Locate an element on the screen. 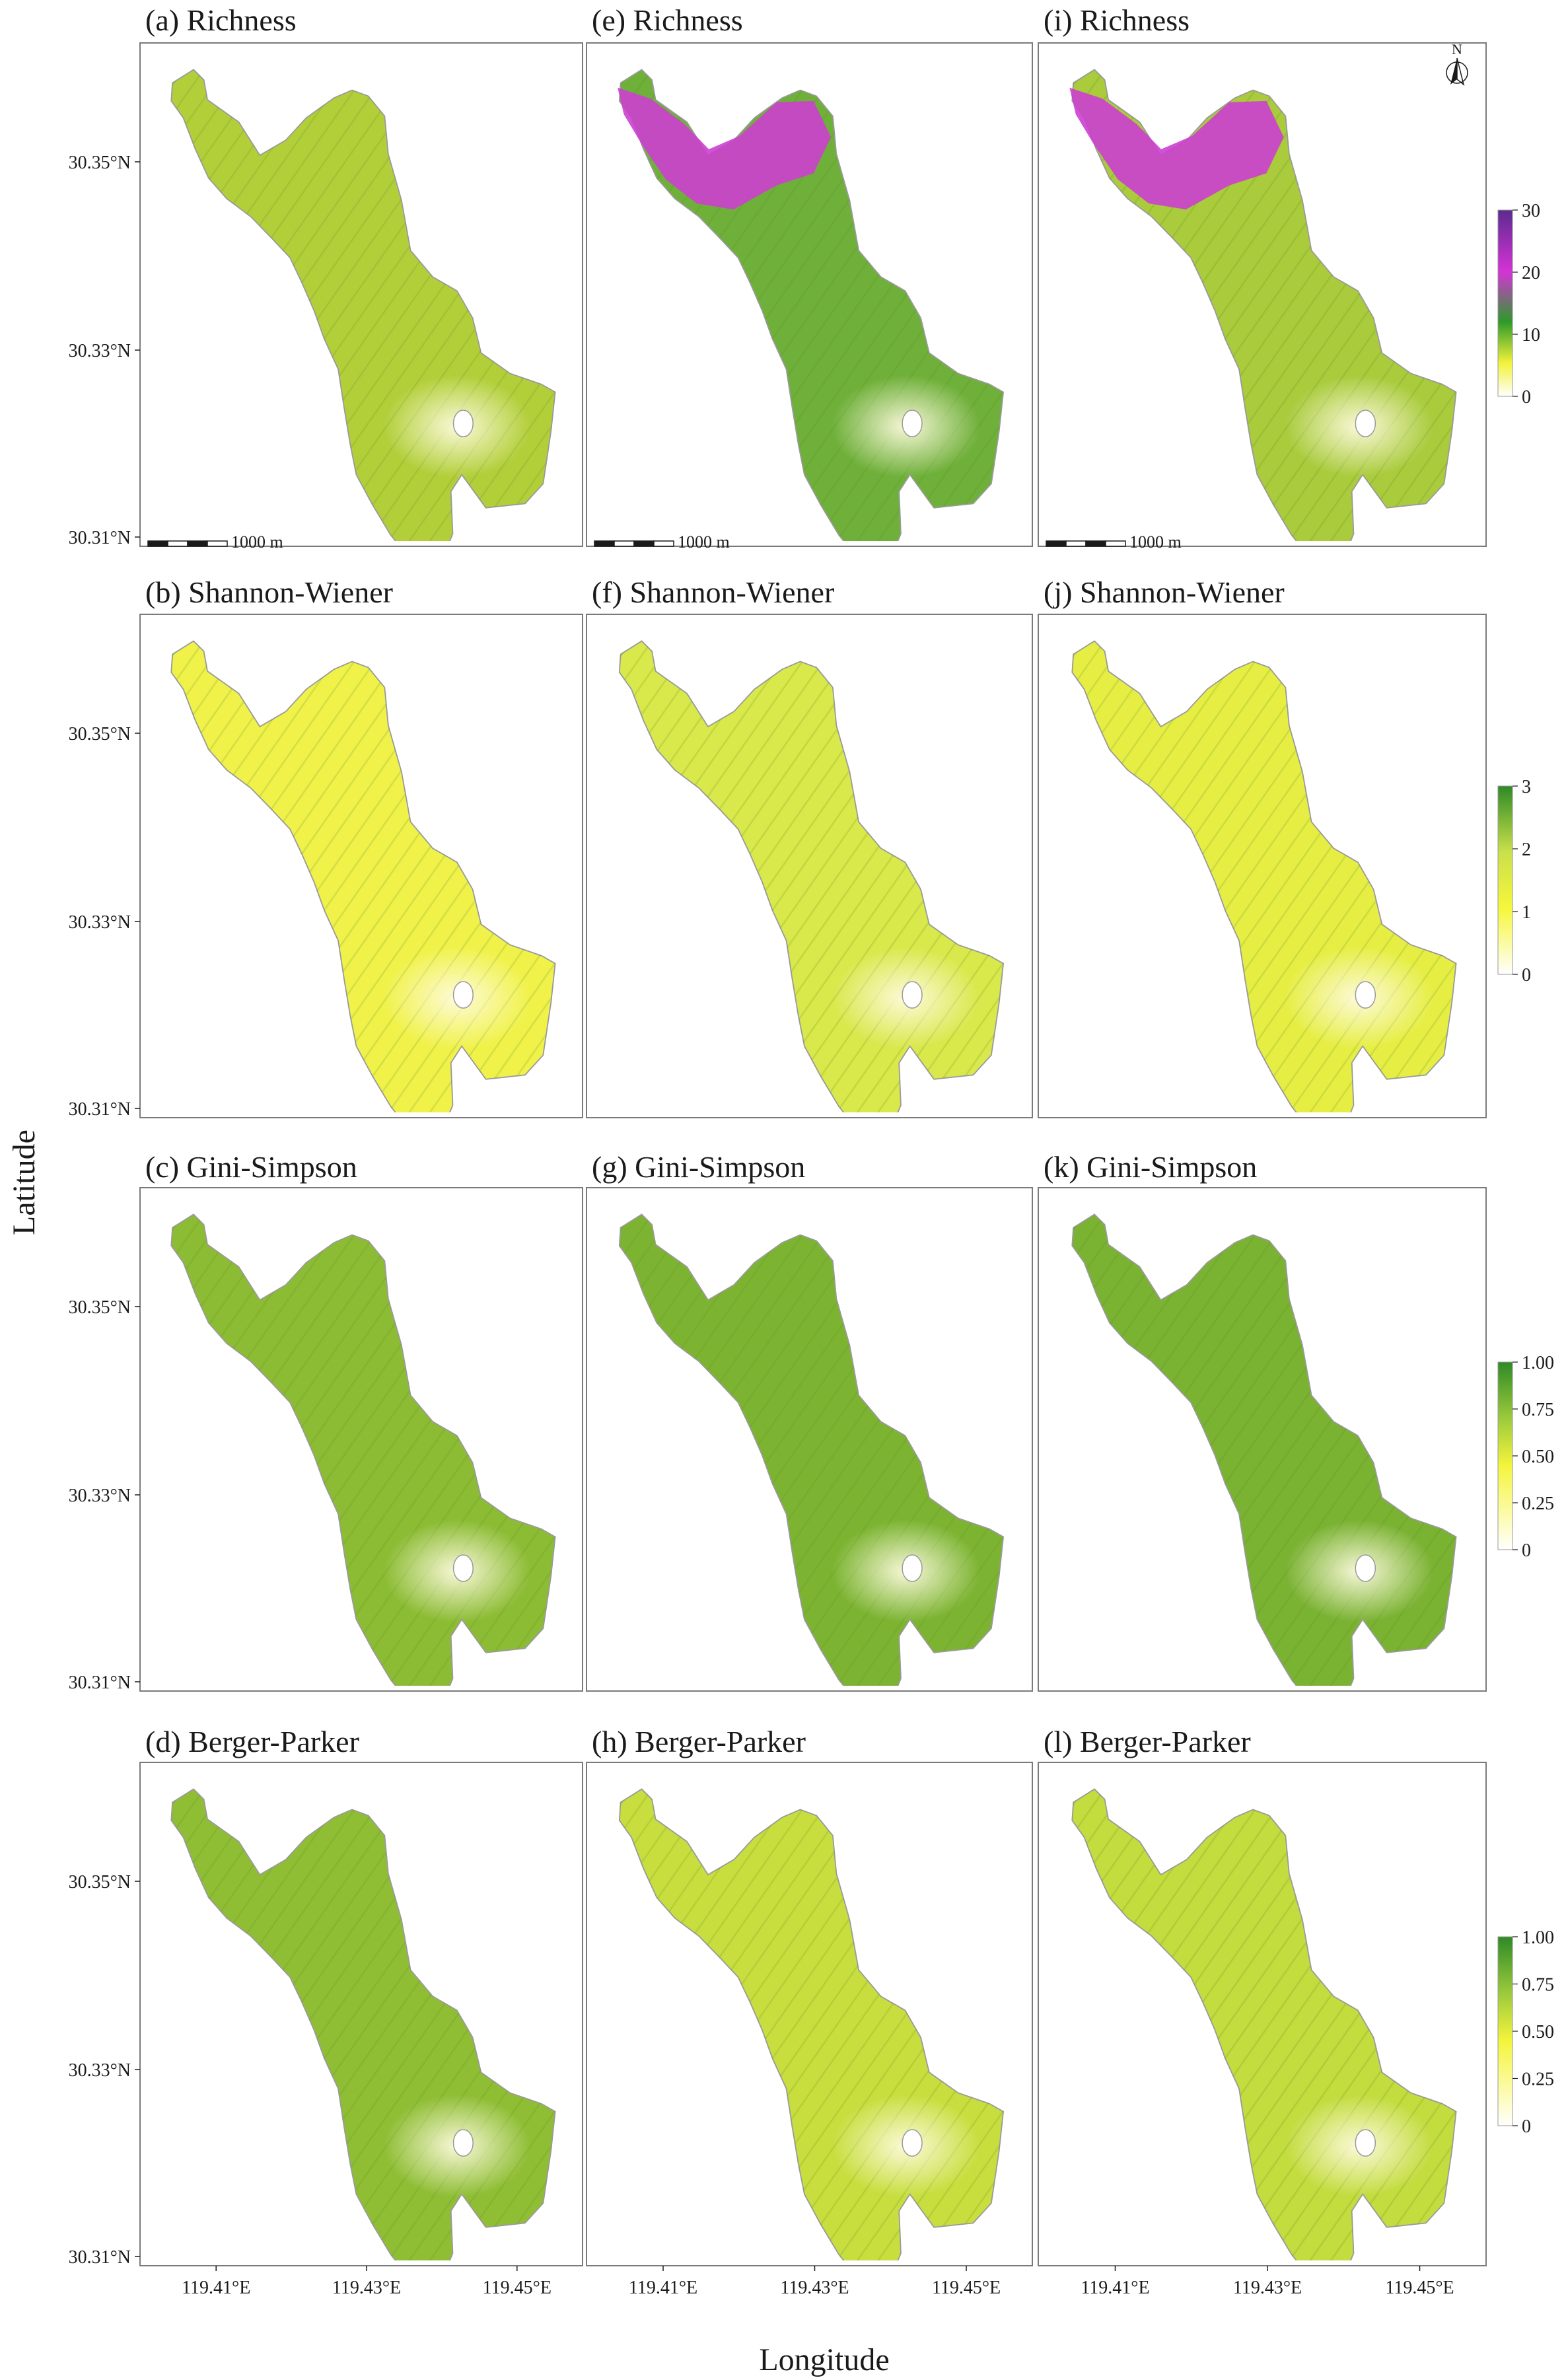 Image resolution: width=1566 pixels, height=2380 pixels. legend-tick-label: 20 is located at coordinates (1531, 273).